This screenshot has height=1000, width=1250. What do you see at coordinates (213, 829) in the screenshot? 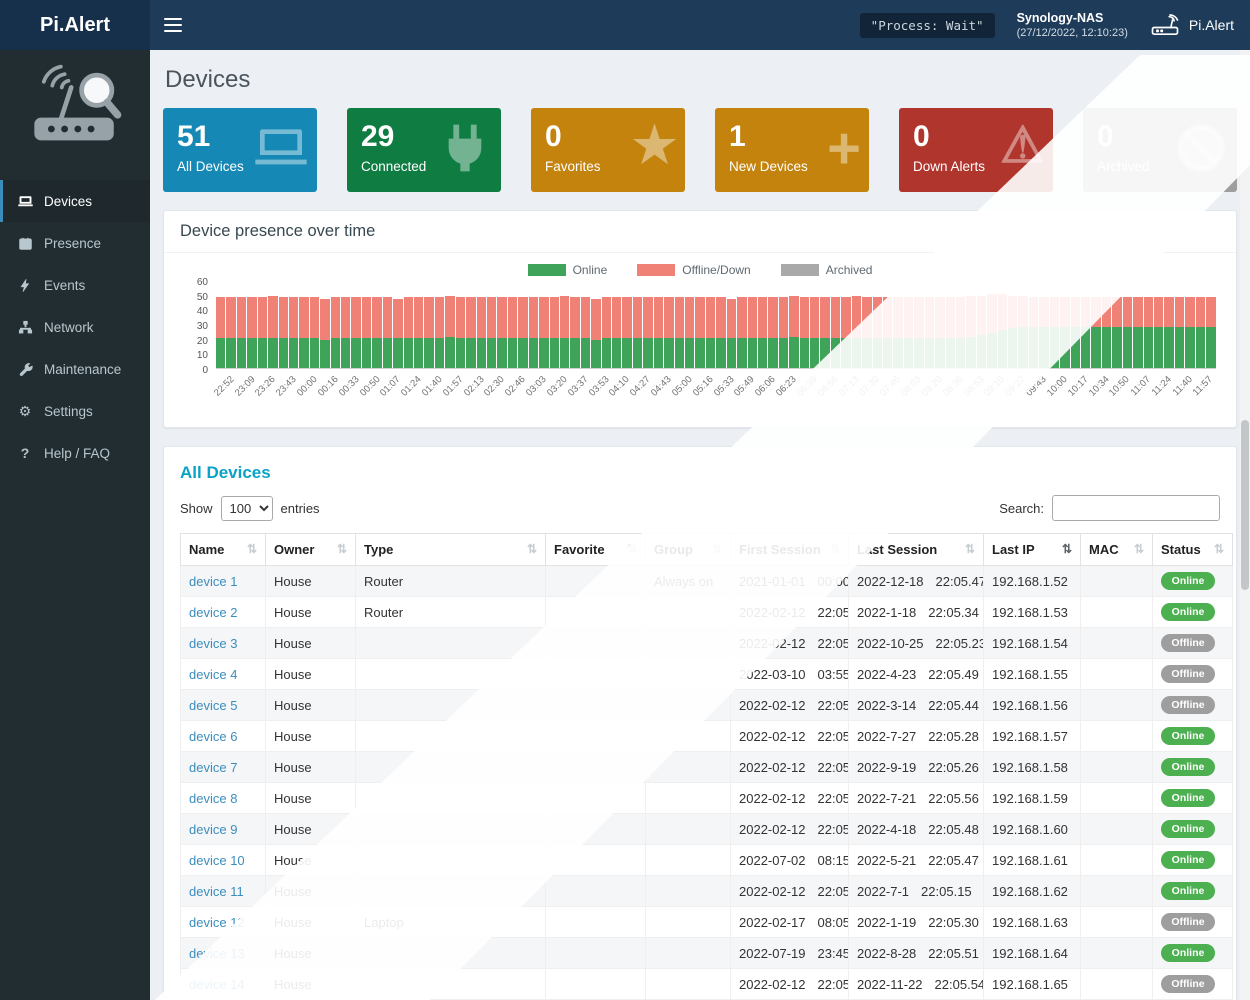
I see `device-link: device 9` at bounding box center [213, 829].